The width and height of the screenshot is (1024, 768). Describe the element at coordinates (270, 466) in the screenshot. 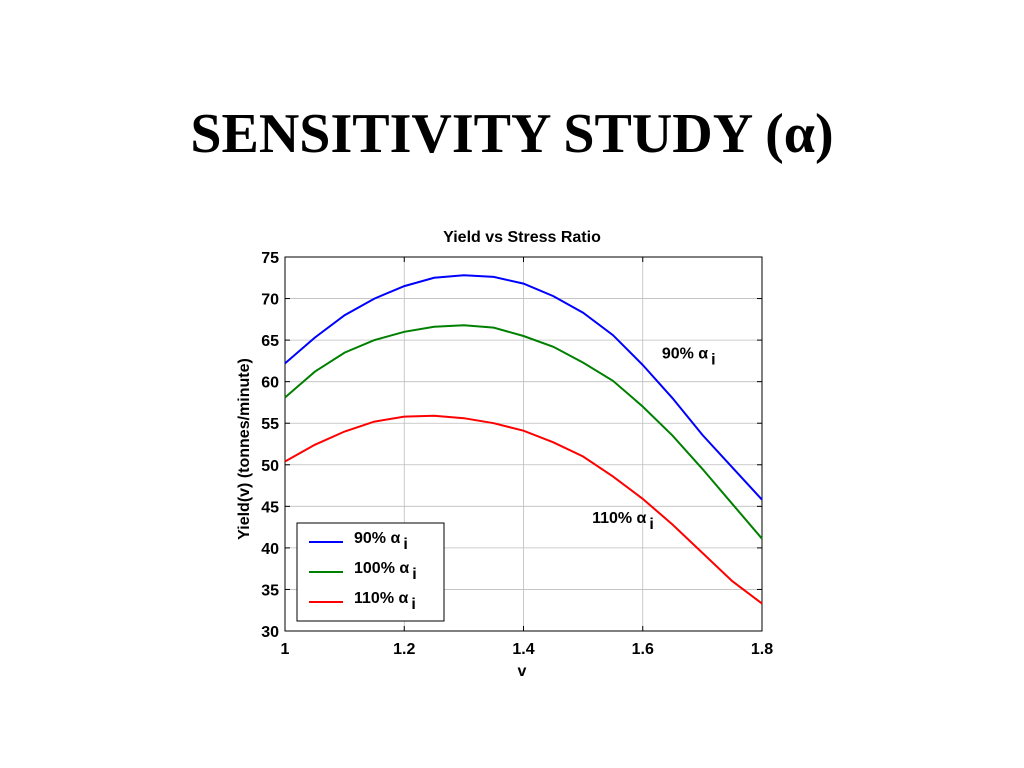

I see `y-tick-label: 50` at that location.